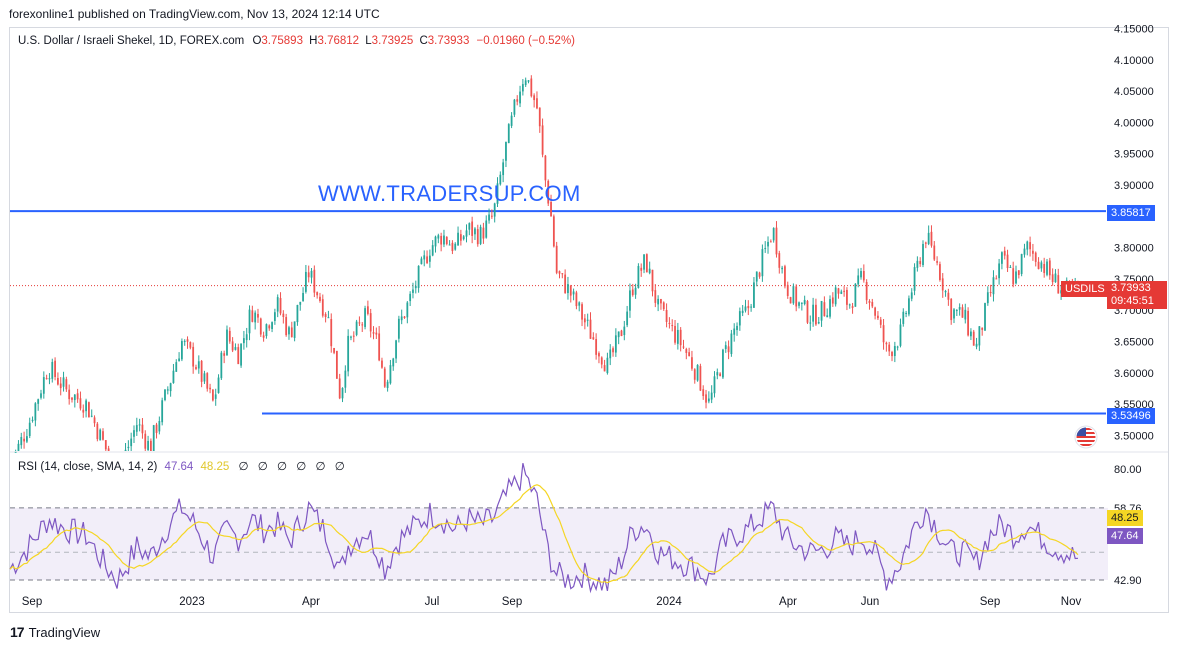 The width and height of the screenshot is (1177, 650). Describe the element at coordinates (215, 467) in the screenshot. I see `rsi-sma-value: 48.25` at that location.